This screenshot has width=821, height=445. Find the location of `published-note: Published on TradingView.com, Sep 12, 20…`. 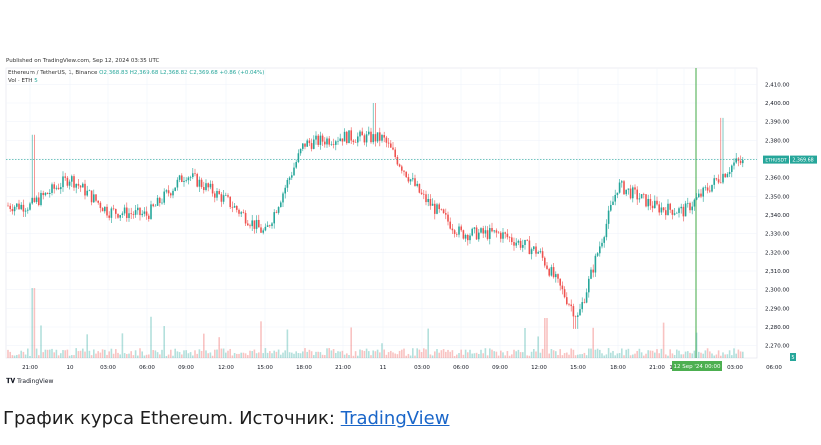

published-note: Published on TradingView.com, Sep 12, 20… is located at coordinates (83, 61).